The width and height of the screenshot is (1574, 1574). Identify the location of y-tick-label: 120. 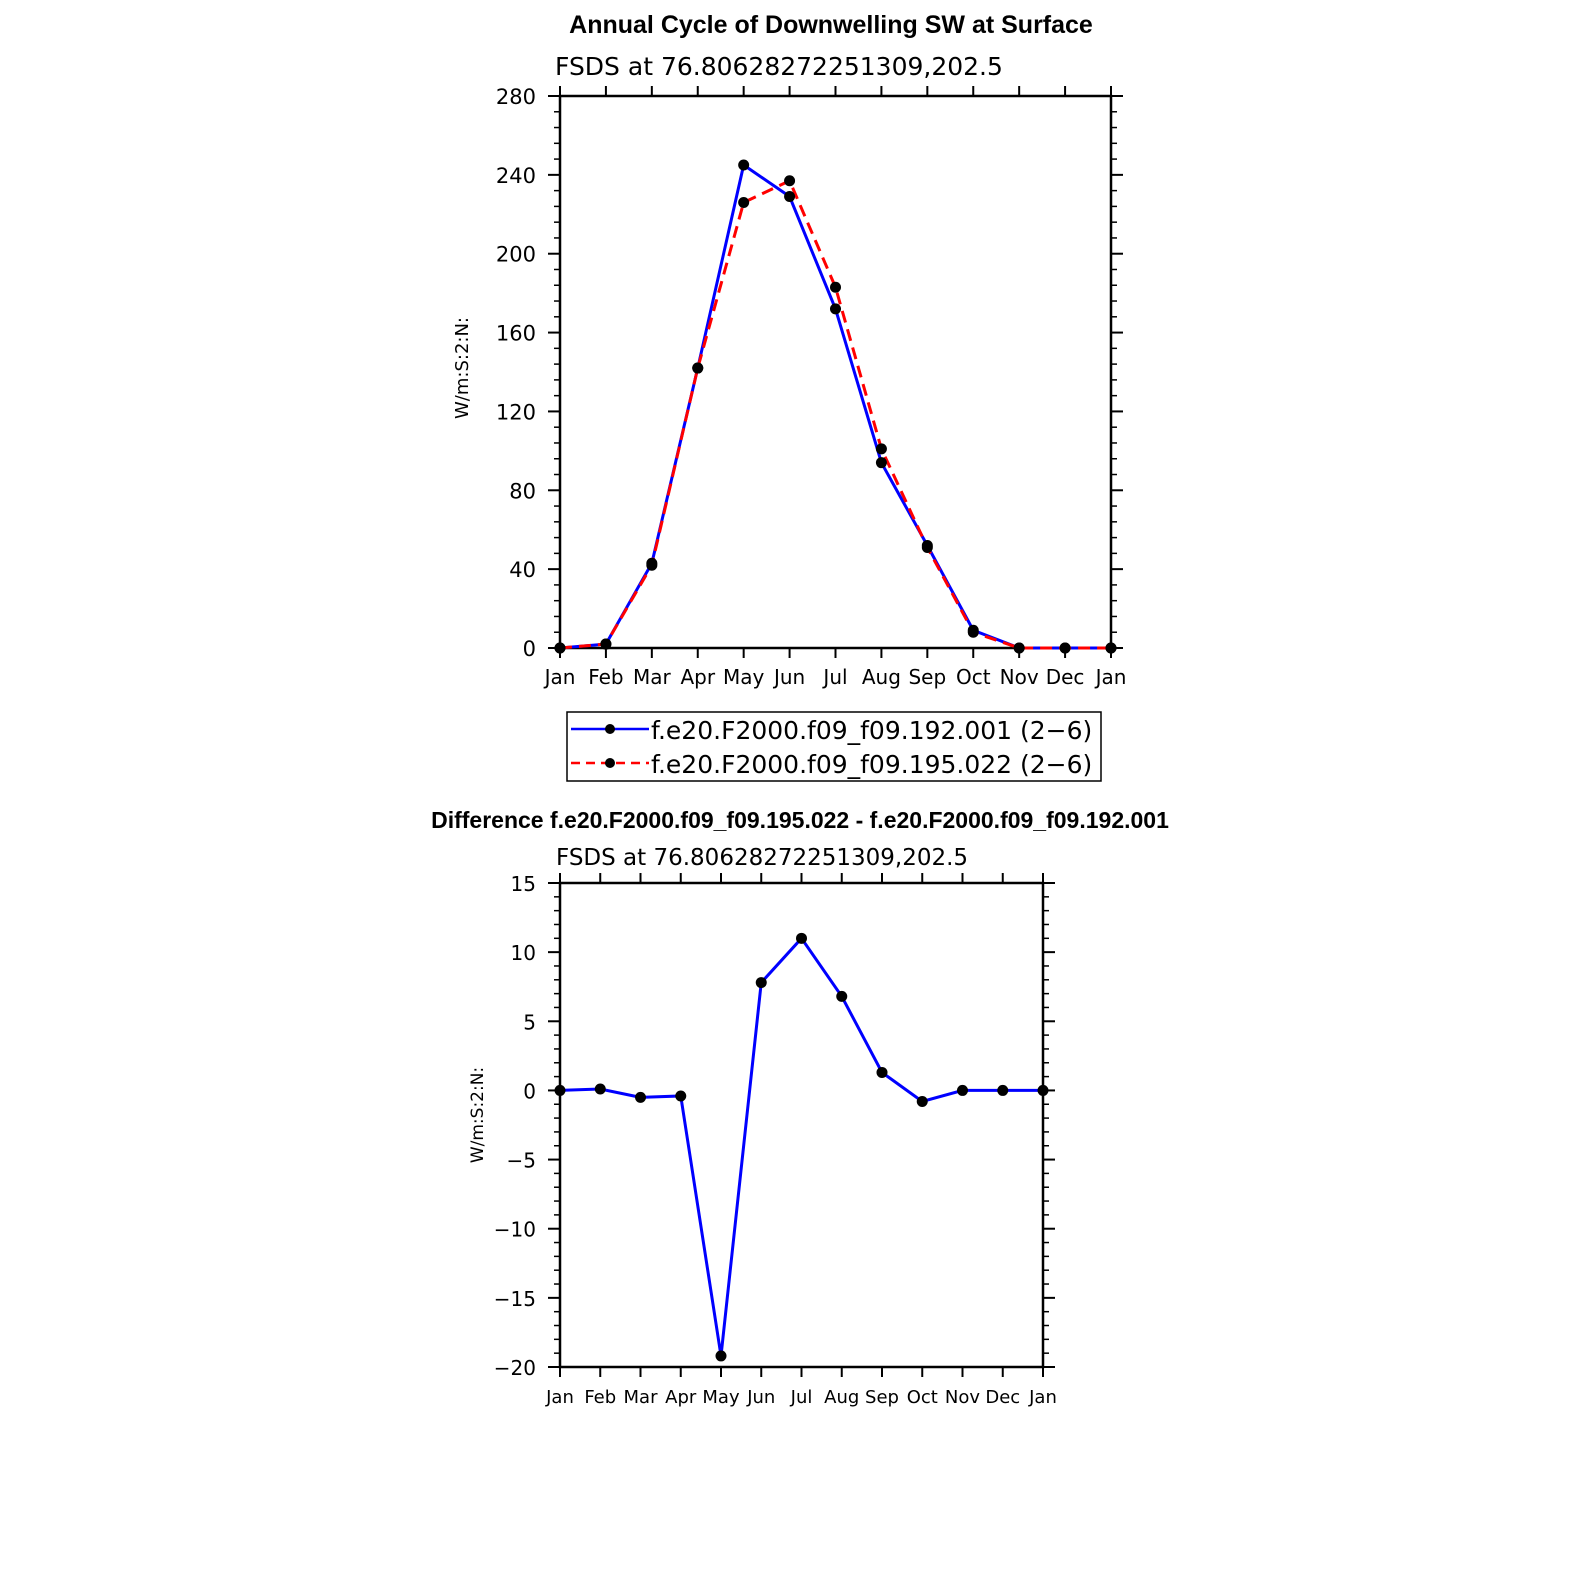
(516, 412).